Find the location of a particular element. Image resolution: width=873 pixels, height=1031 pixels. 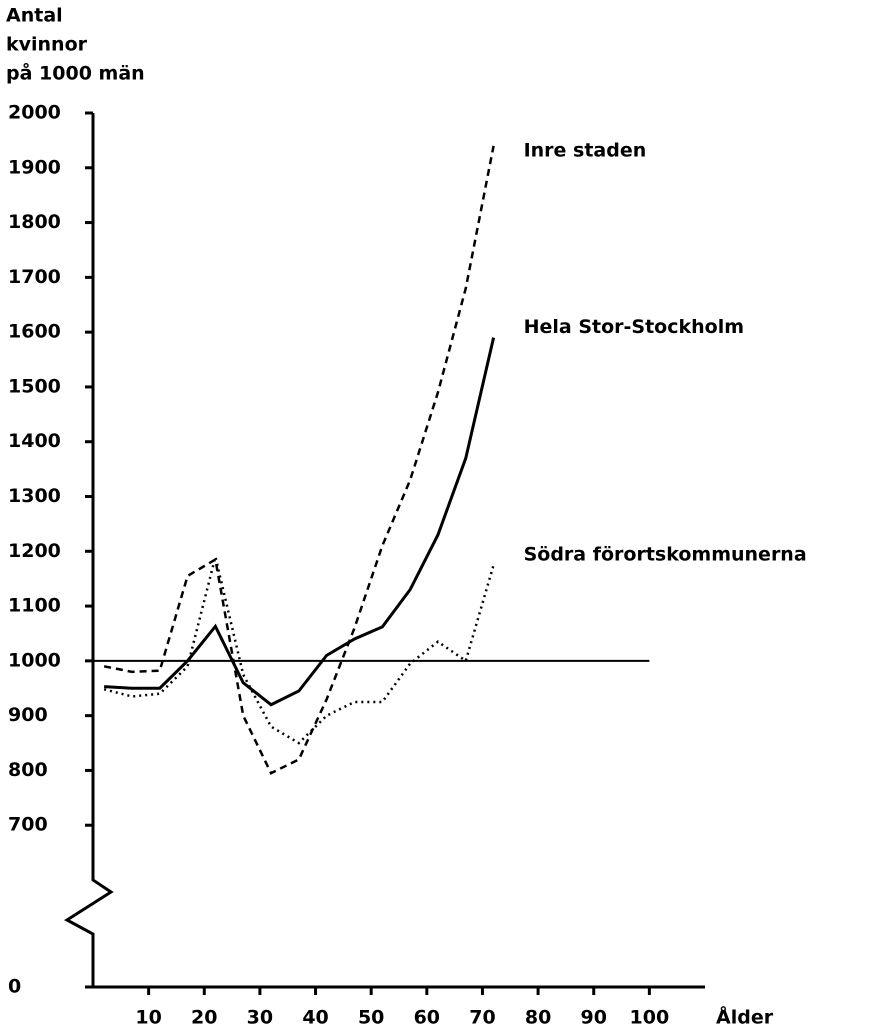

y-axis-label: kvinnor is located at coordinates (47, 45).